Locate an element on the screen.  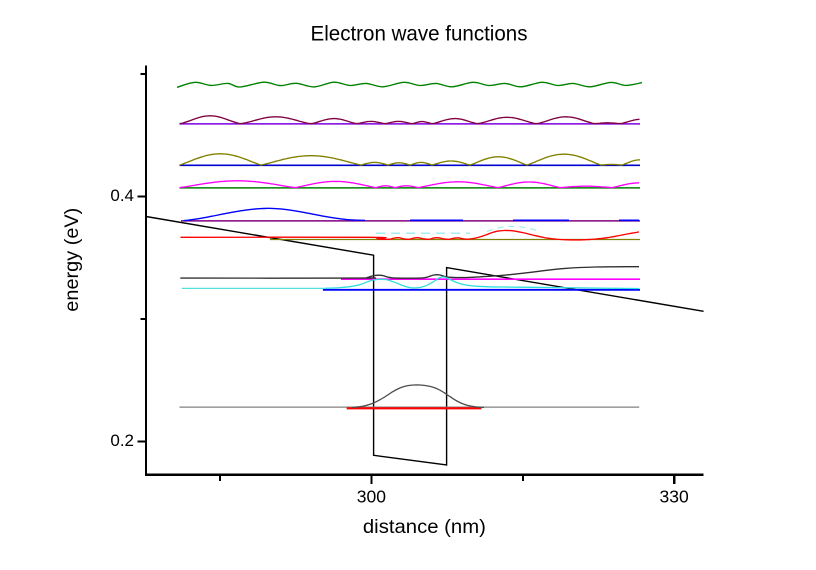
svg-text: distance (nm) is located at coordinates (424, 527).